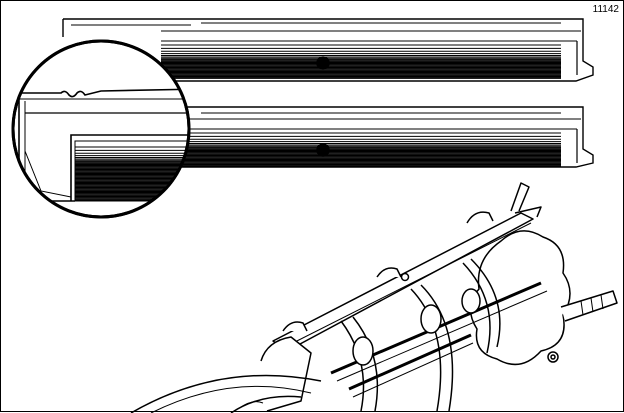 The height and width of the screenshot is (413, 624). What do you see at coordinates (605, 9) in the screenshot?
I see `figure-number: 11142` at bounding box center [605, 9].